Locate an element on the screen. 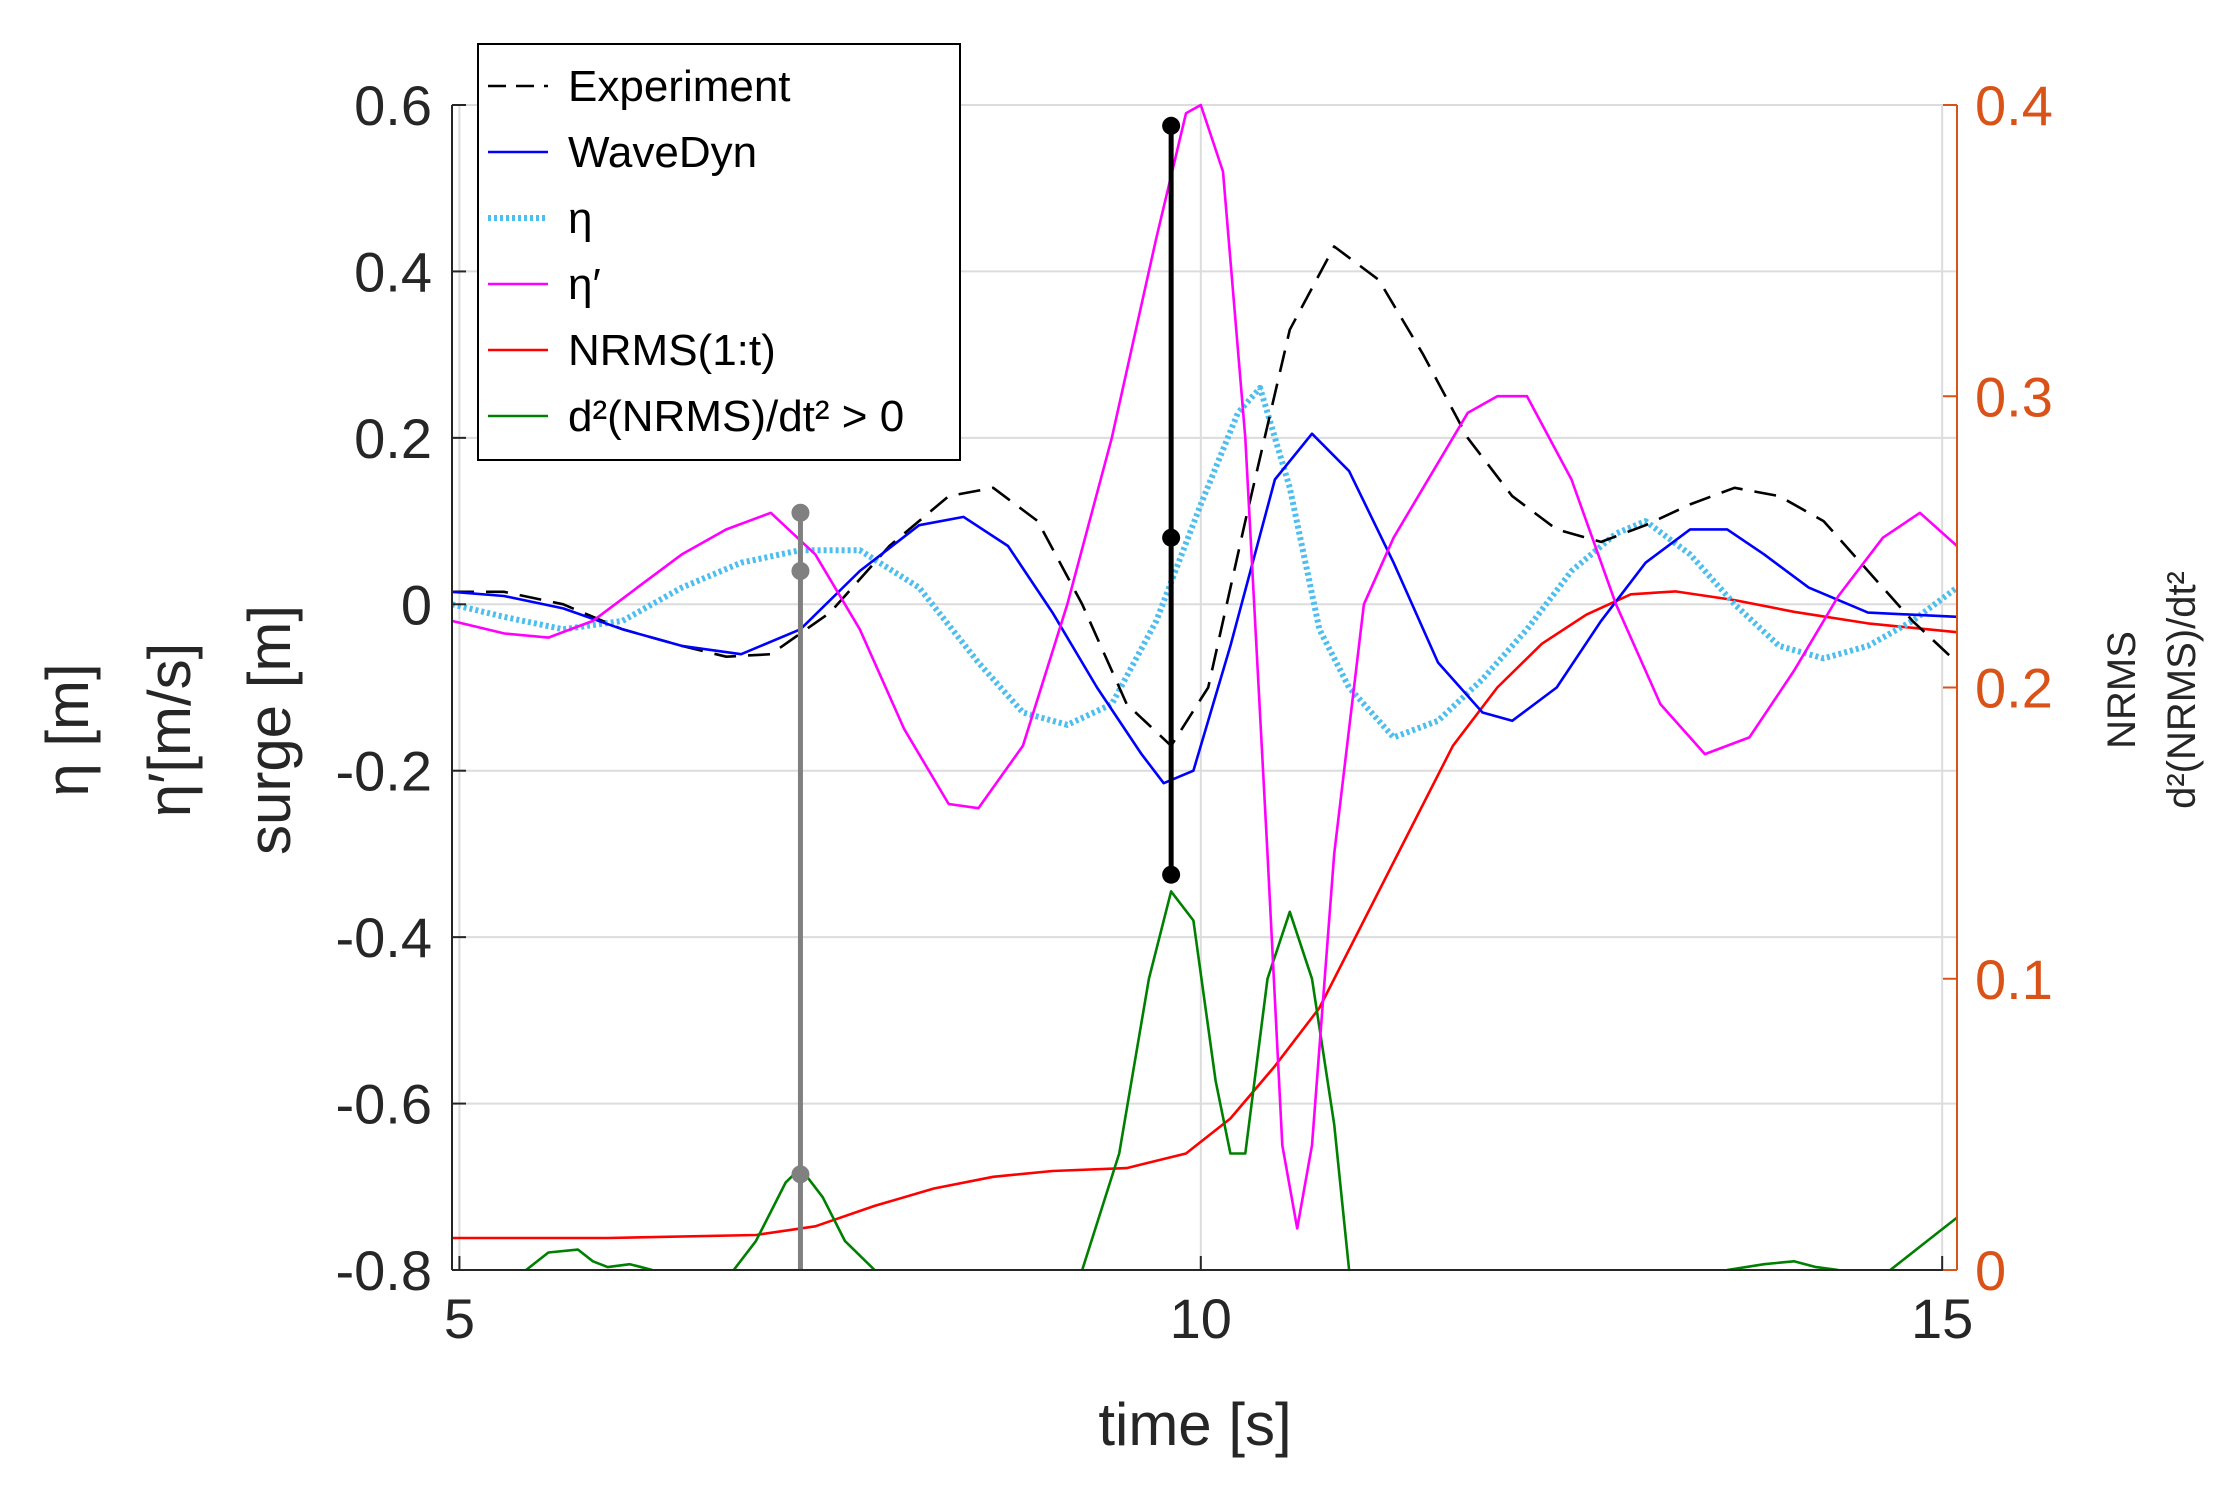 This screenshot has height=1498, width=2234. x-tick-label-2: 15 is located at coordinates (1942, 1318).